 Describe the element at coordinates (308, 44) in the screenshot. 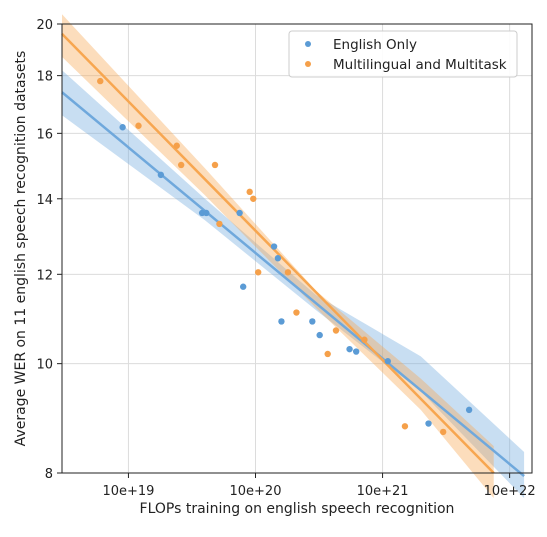

I see `legend-marker-english-only` at that location.